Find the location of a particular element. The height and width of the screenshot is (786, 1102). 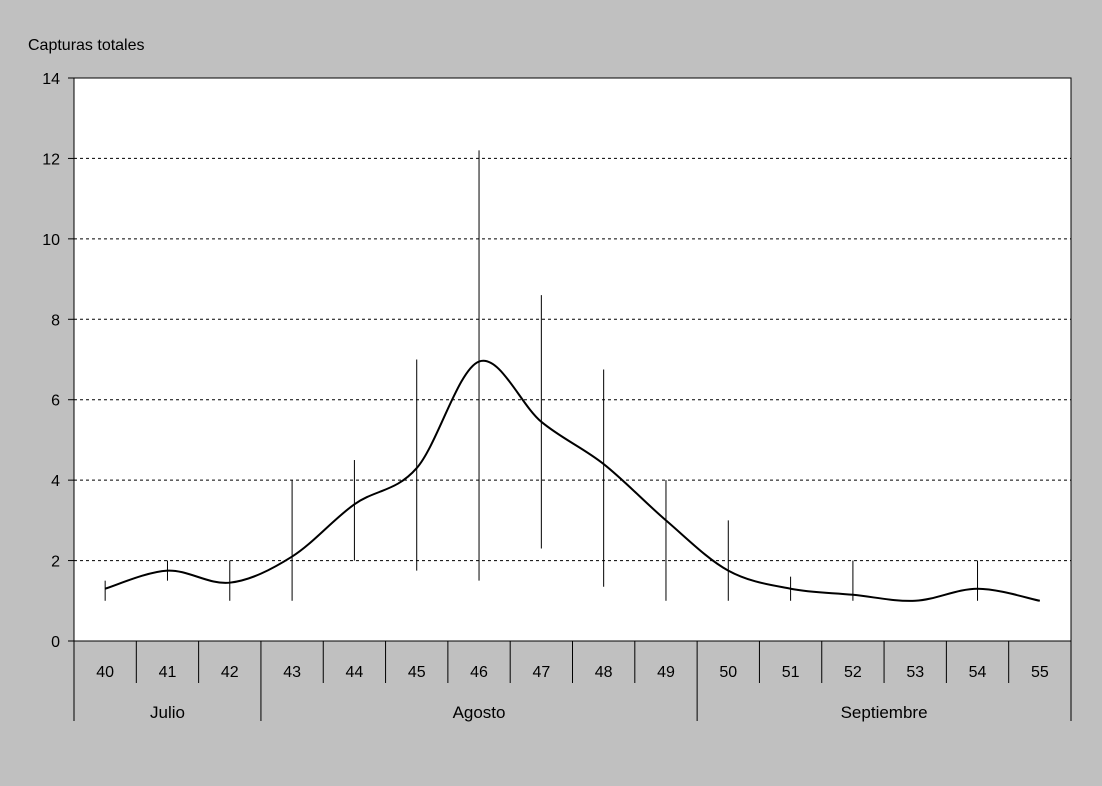

y-tick-label: 0 is located at coordinates (55, 642).